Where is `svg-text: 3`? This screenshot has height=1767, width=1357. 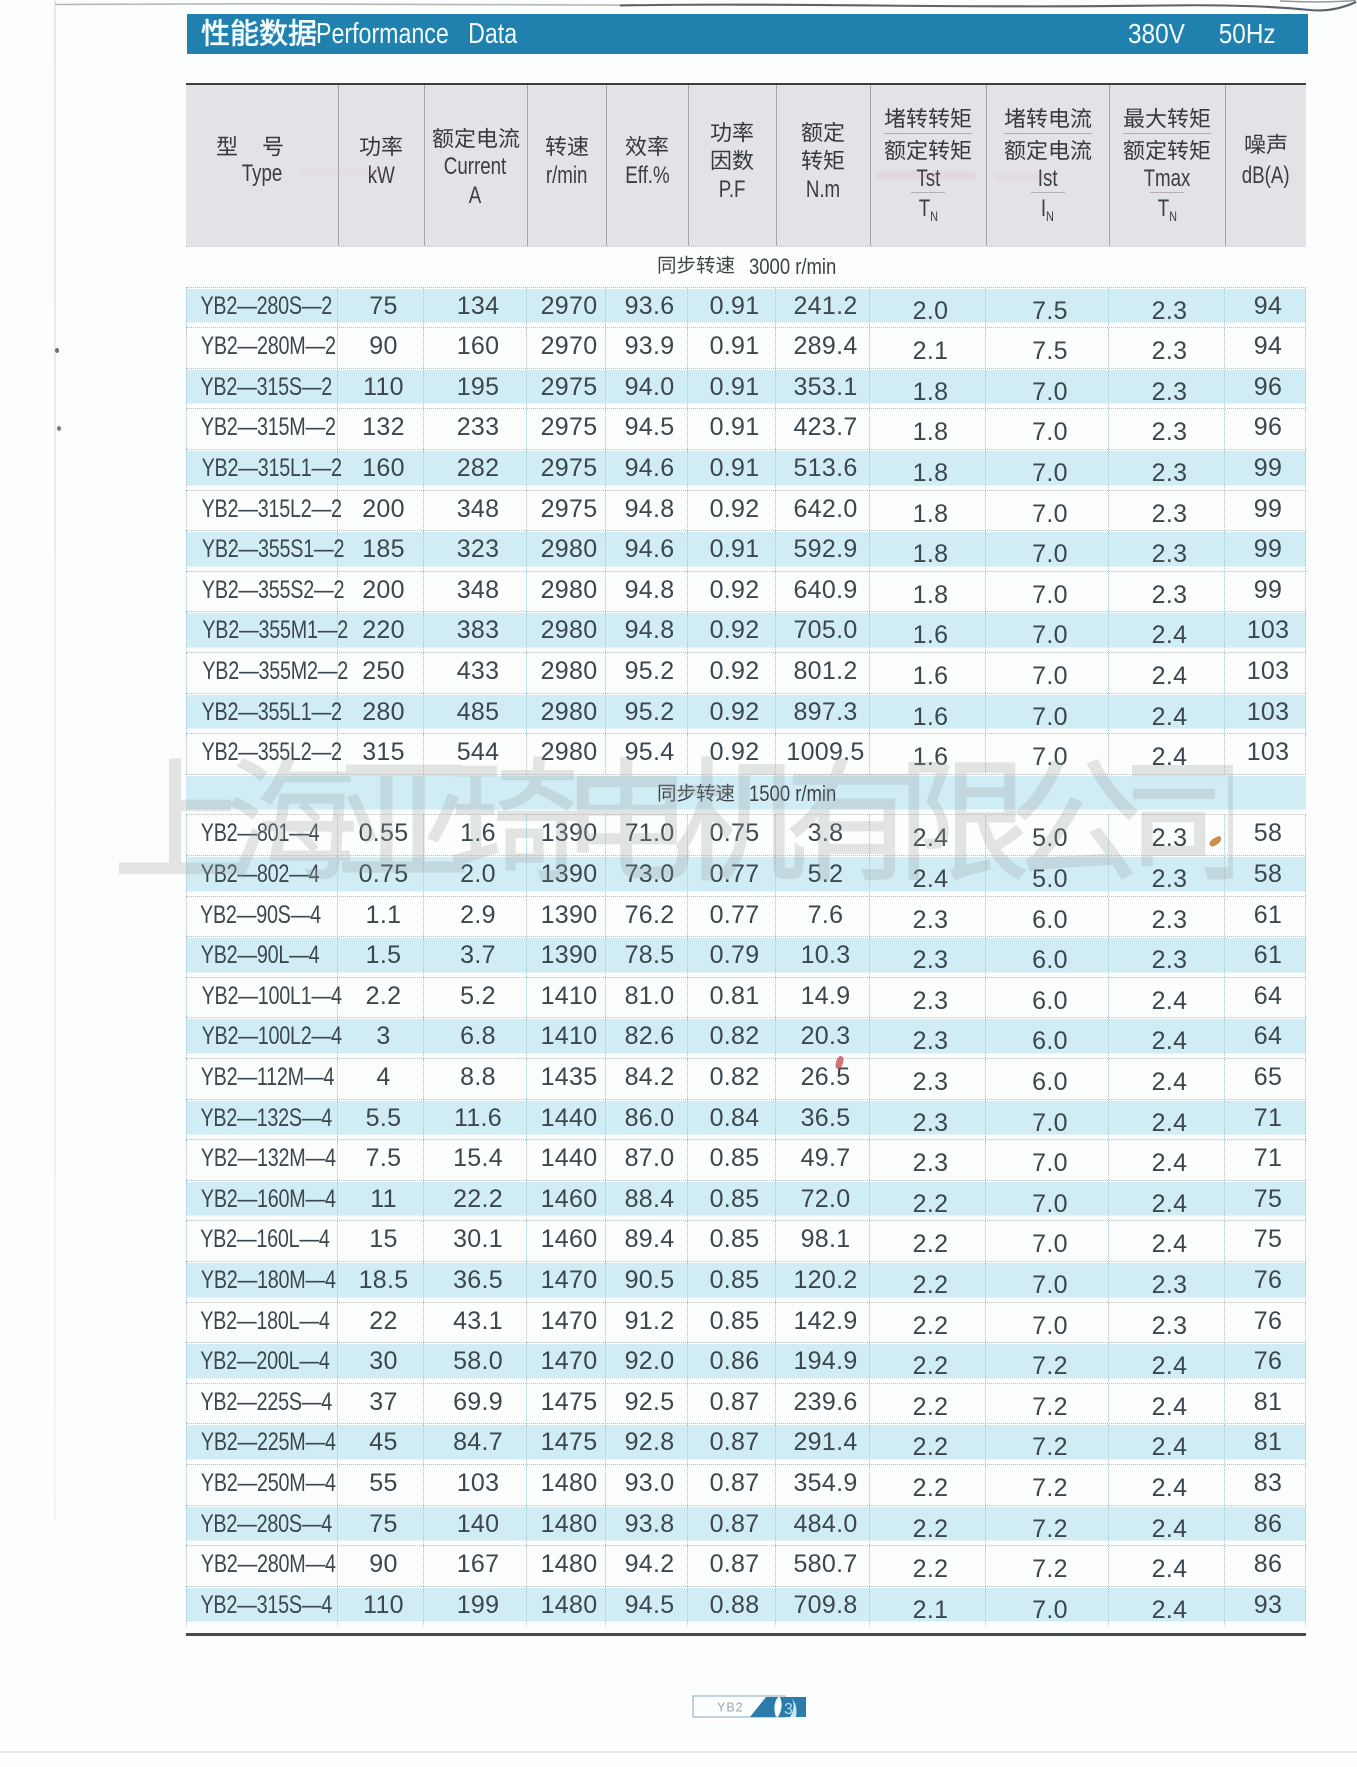 svg-text: 3 is located at coordinates (788, 1709).